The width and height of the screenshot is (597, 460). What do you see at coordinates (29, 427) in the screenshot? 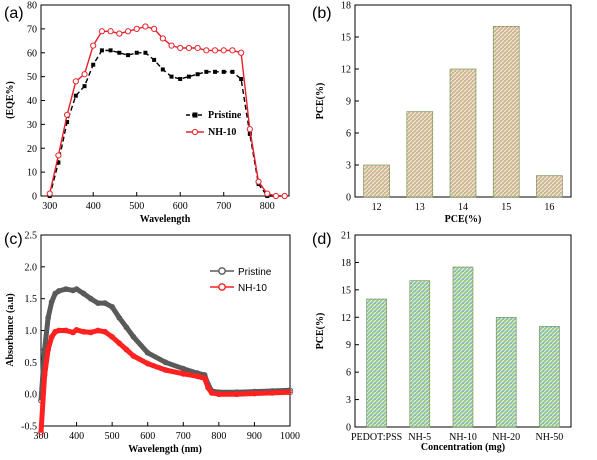
I see `panel-c-y-tick-label: -0.5` at bounding box center [29, 427].